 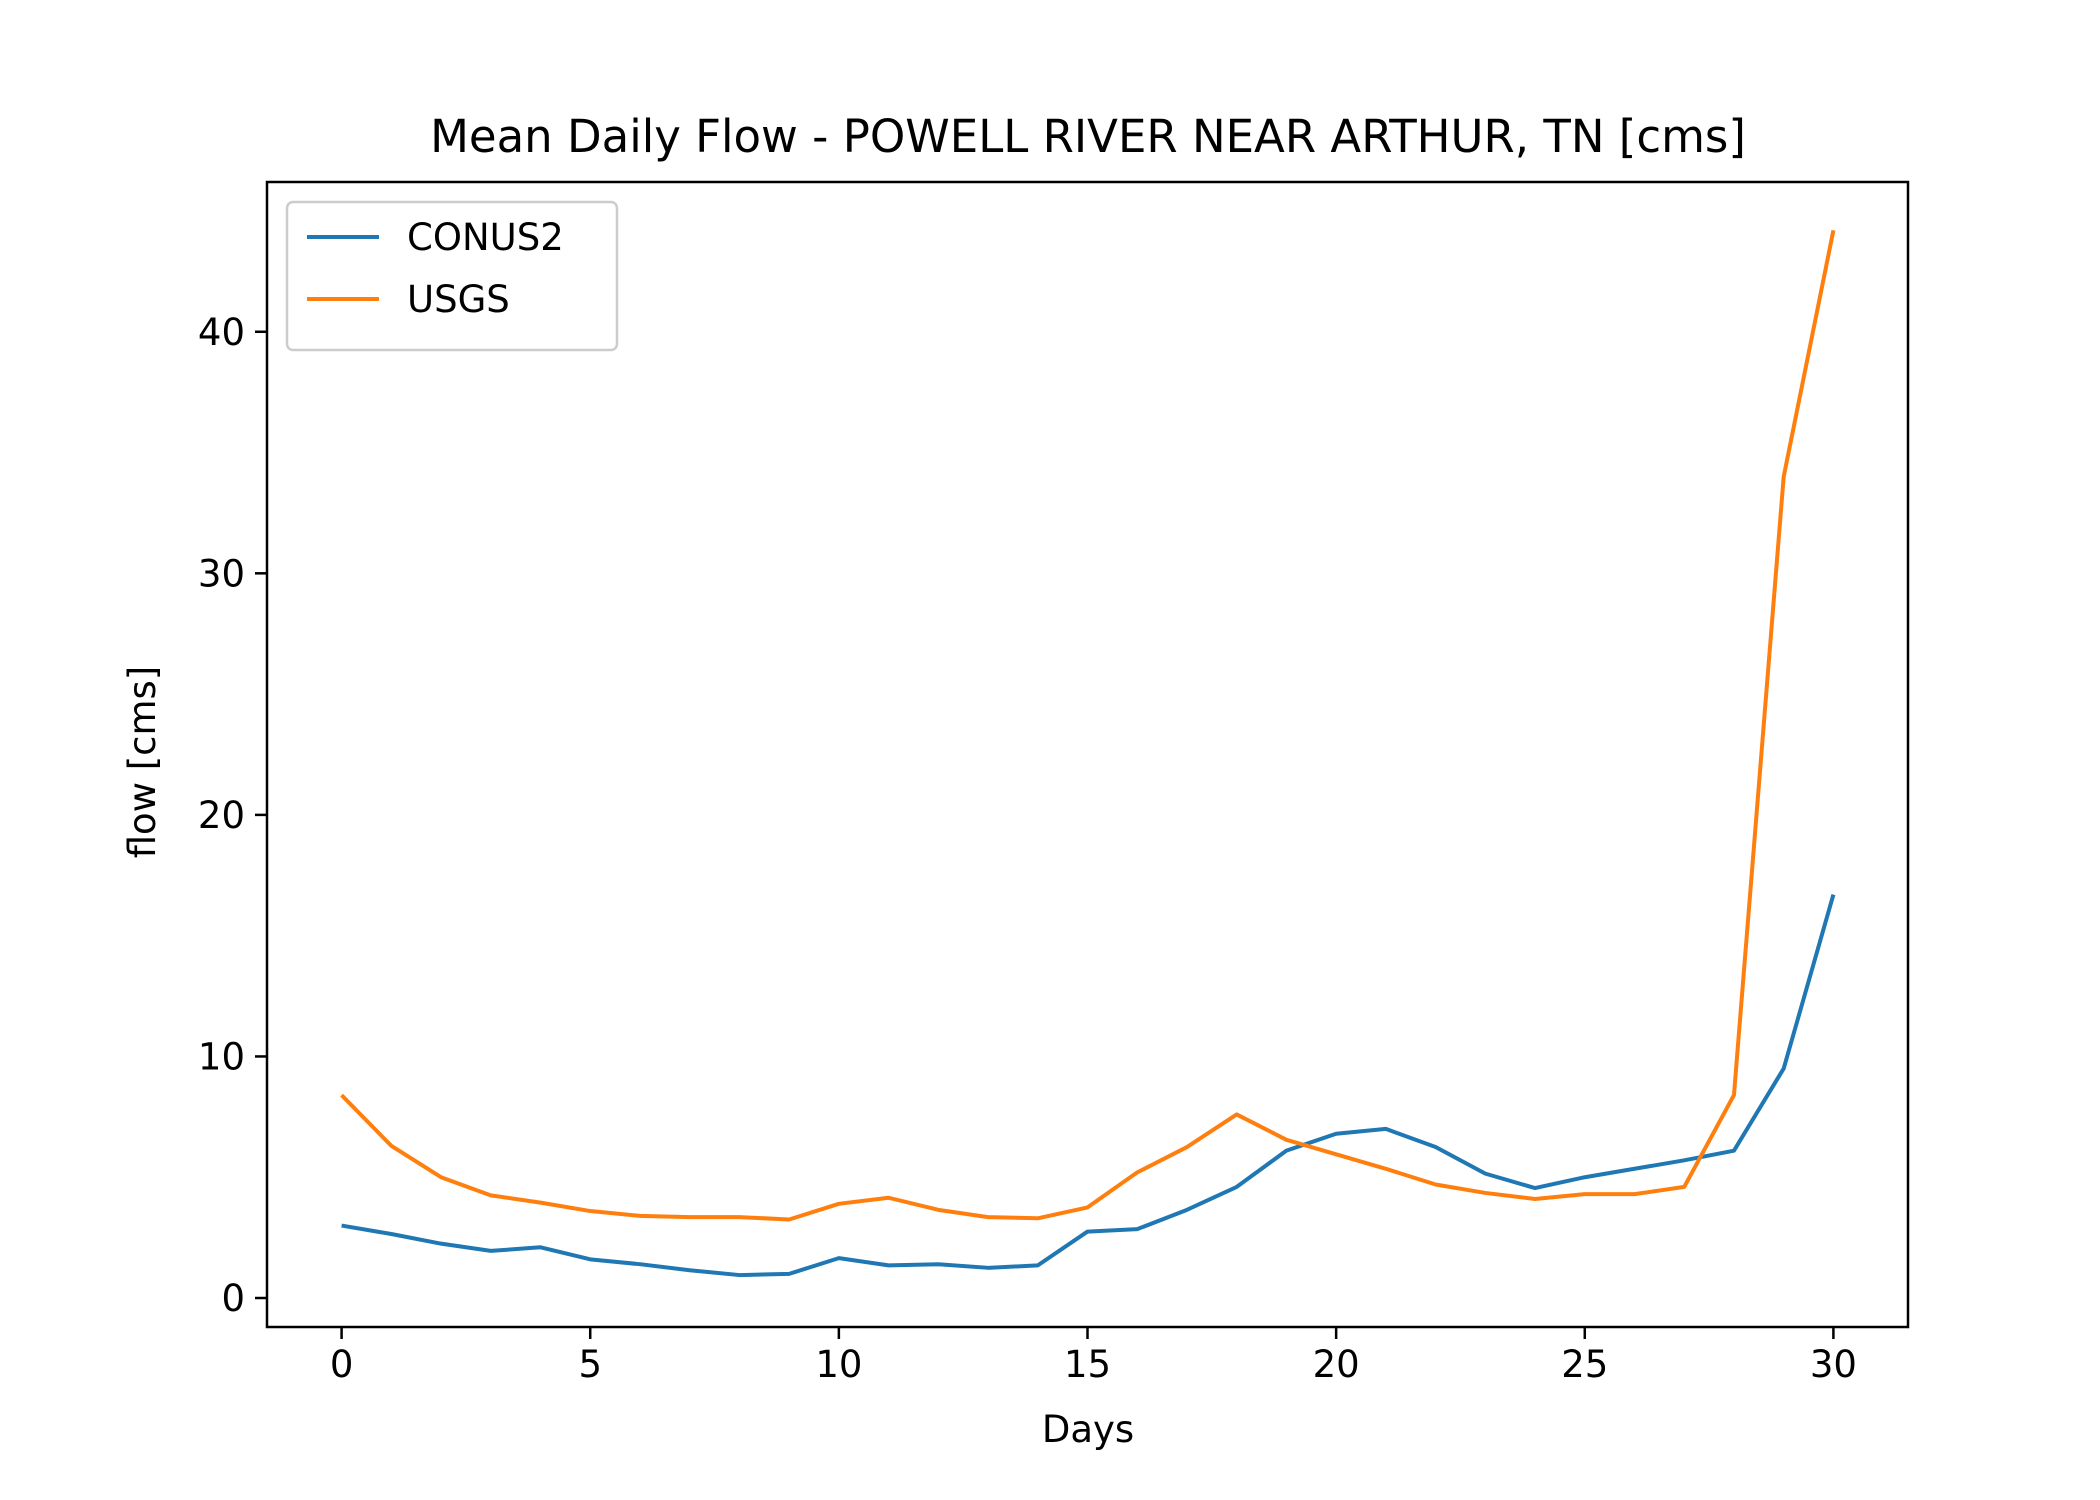 What do you see at coordinates (1833, 1364) in the screenshot?
I see `x-tick-label: 30` at bounding box center [1833, 1364].